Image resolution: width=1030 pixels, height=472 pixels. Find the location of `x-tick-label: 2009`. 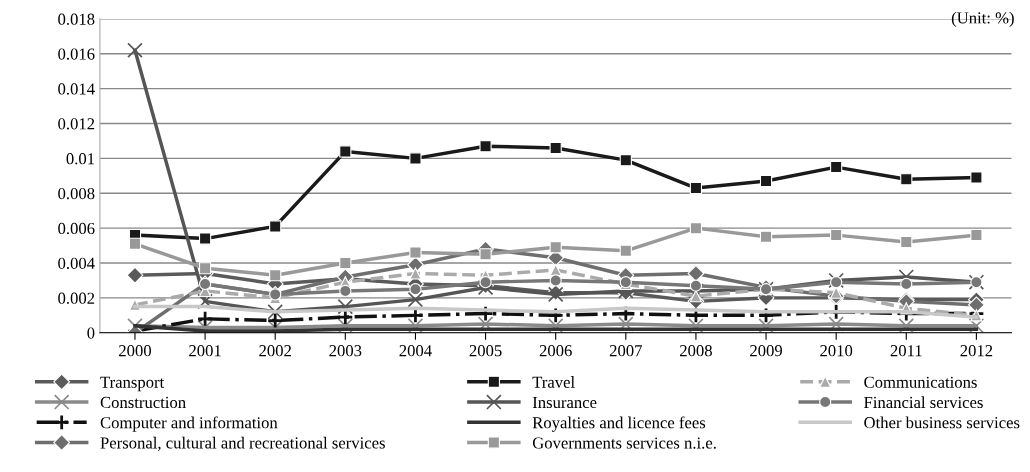

x-tick-label: 2009 is located at coordinates (766, 351).